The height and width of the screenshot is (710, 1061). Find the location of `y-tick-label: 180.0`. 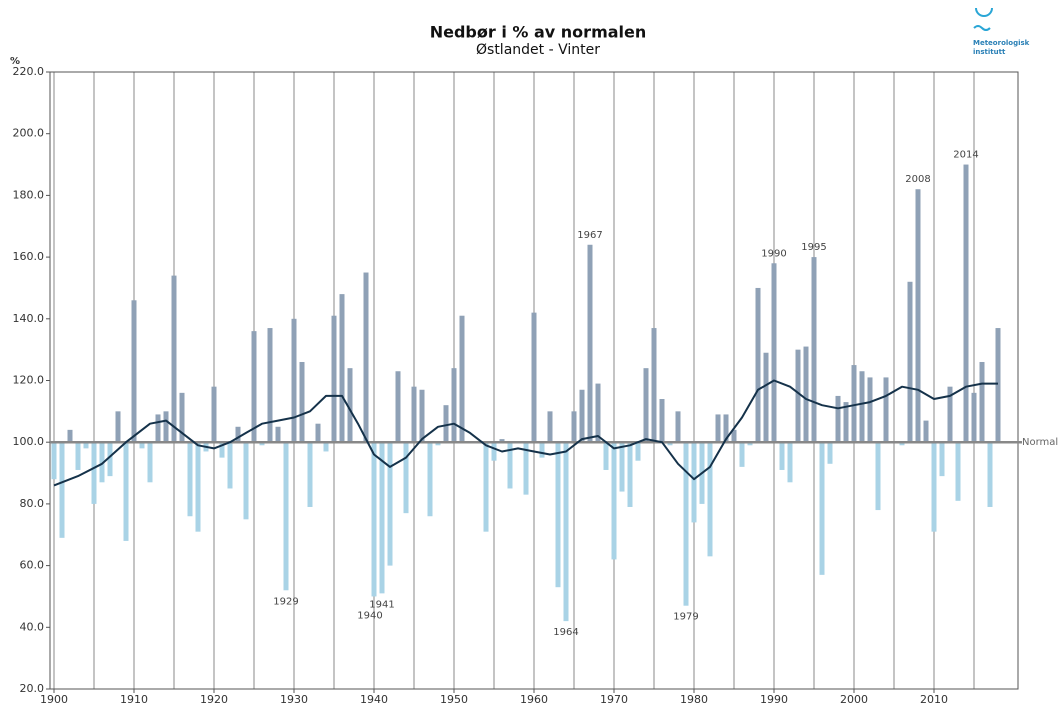

y-tick-label: 180.0 is located at coordinates (29, 194).